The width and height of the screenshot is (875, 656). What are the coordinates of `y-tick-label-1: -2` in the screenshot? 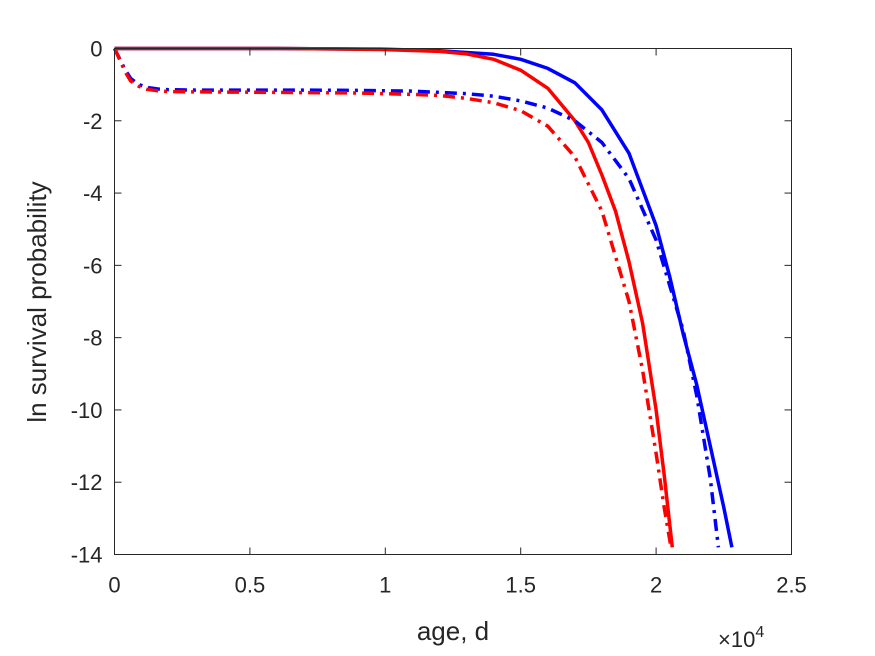 It's located at (93, 121).